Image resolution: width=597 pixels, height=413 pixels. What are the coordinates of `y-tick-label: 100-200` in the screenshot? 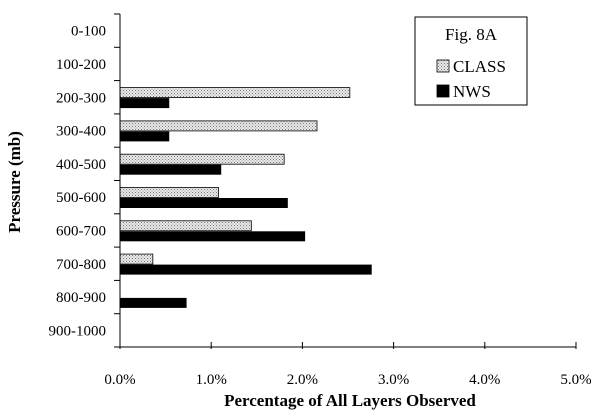 It's located at (81, 65).